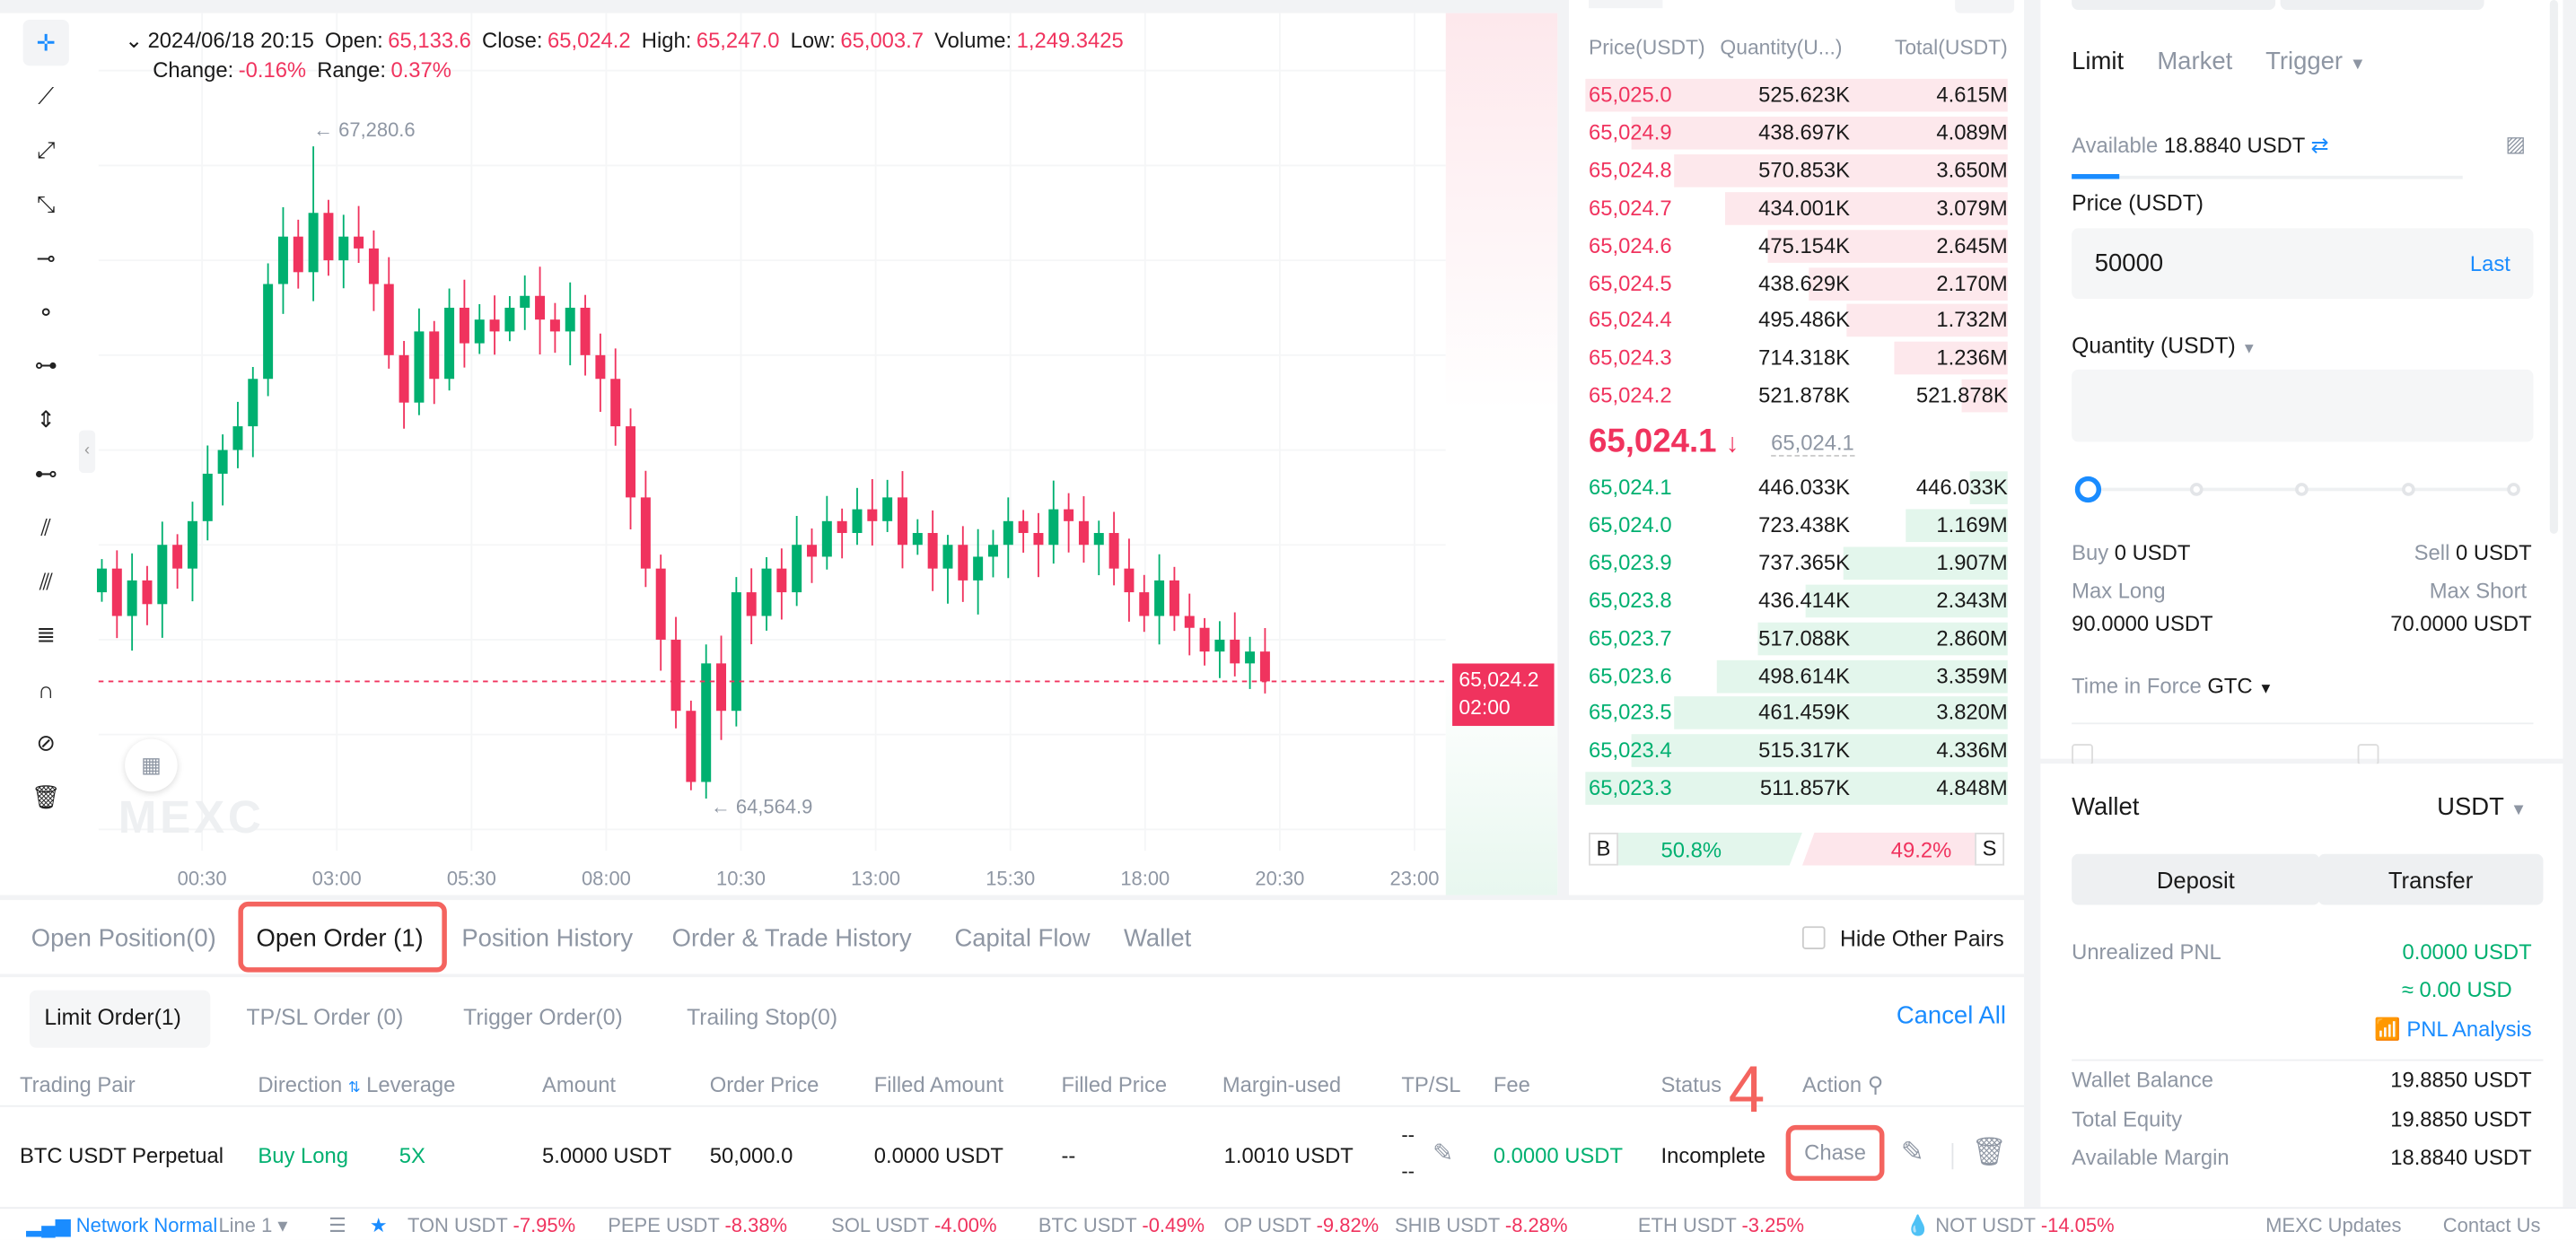 The width and height of the screenshot is (2576, 1240). I want to click on ticker-settings-icon: ☰, so click(337, 1225).